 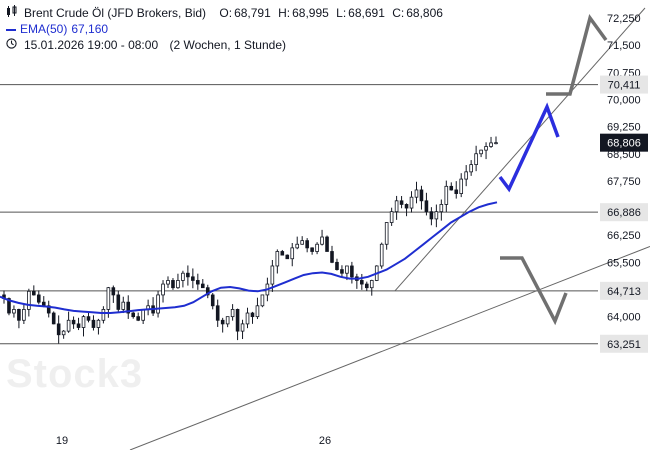 I want to click on price-tick-label: 69,250, so click(x=624, y=128).